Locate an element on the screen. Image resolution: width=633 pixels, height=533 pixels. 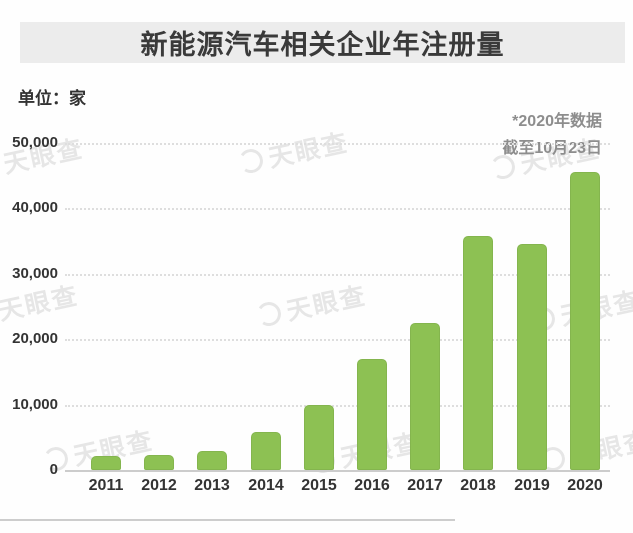
bar-2014 is located at coordinates (266, 451).